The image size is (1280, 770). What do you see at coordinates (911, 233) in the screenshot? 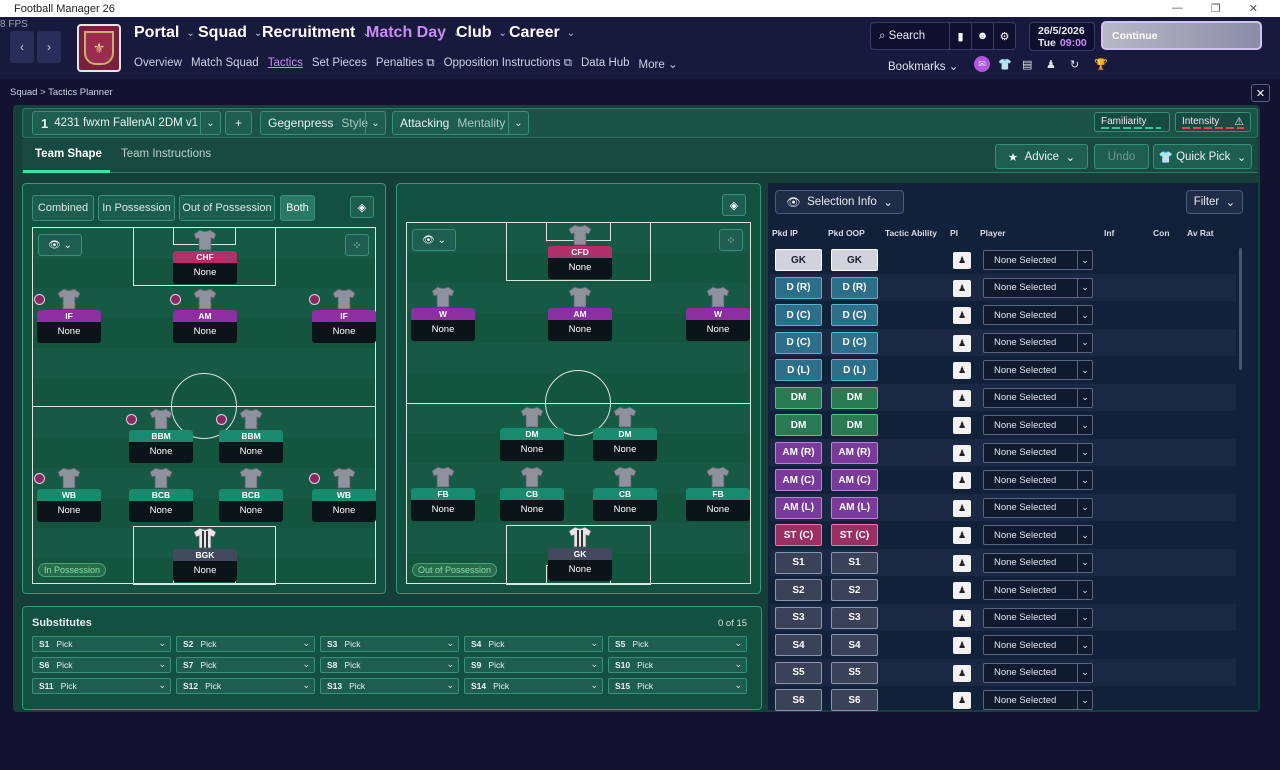
I see `column-header: Tactic Ability` at bounding box center [911, 233].